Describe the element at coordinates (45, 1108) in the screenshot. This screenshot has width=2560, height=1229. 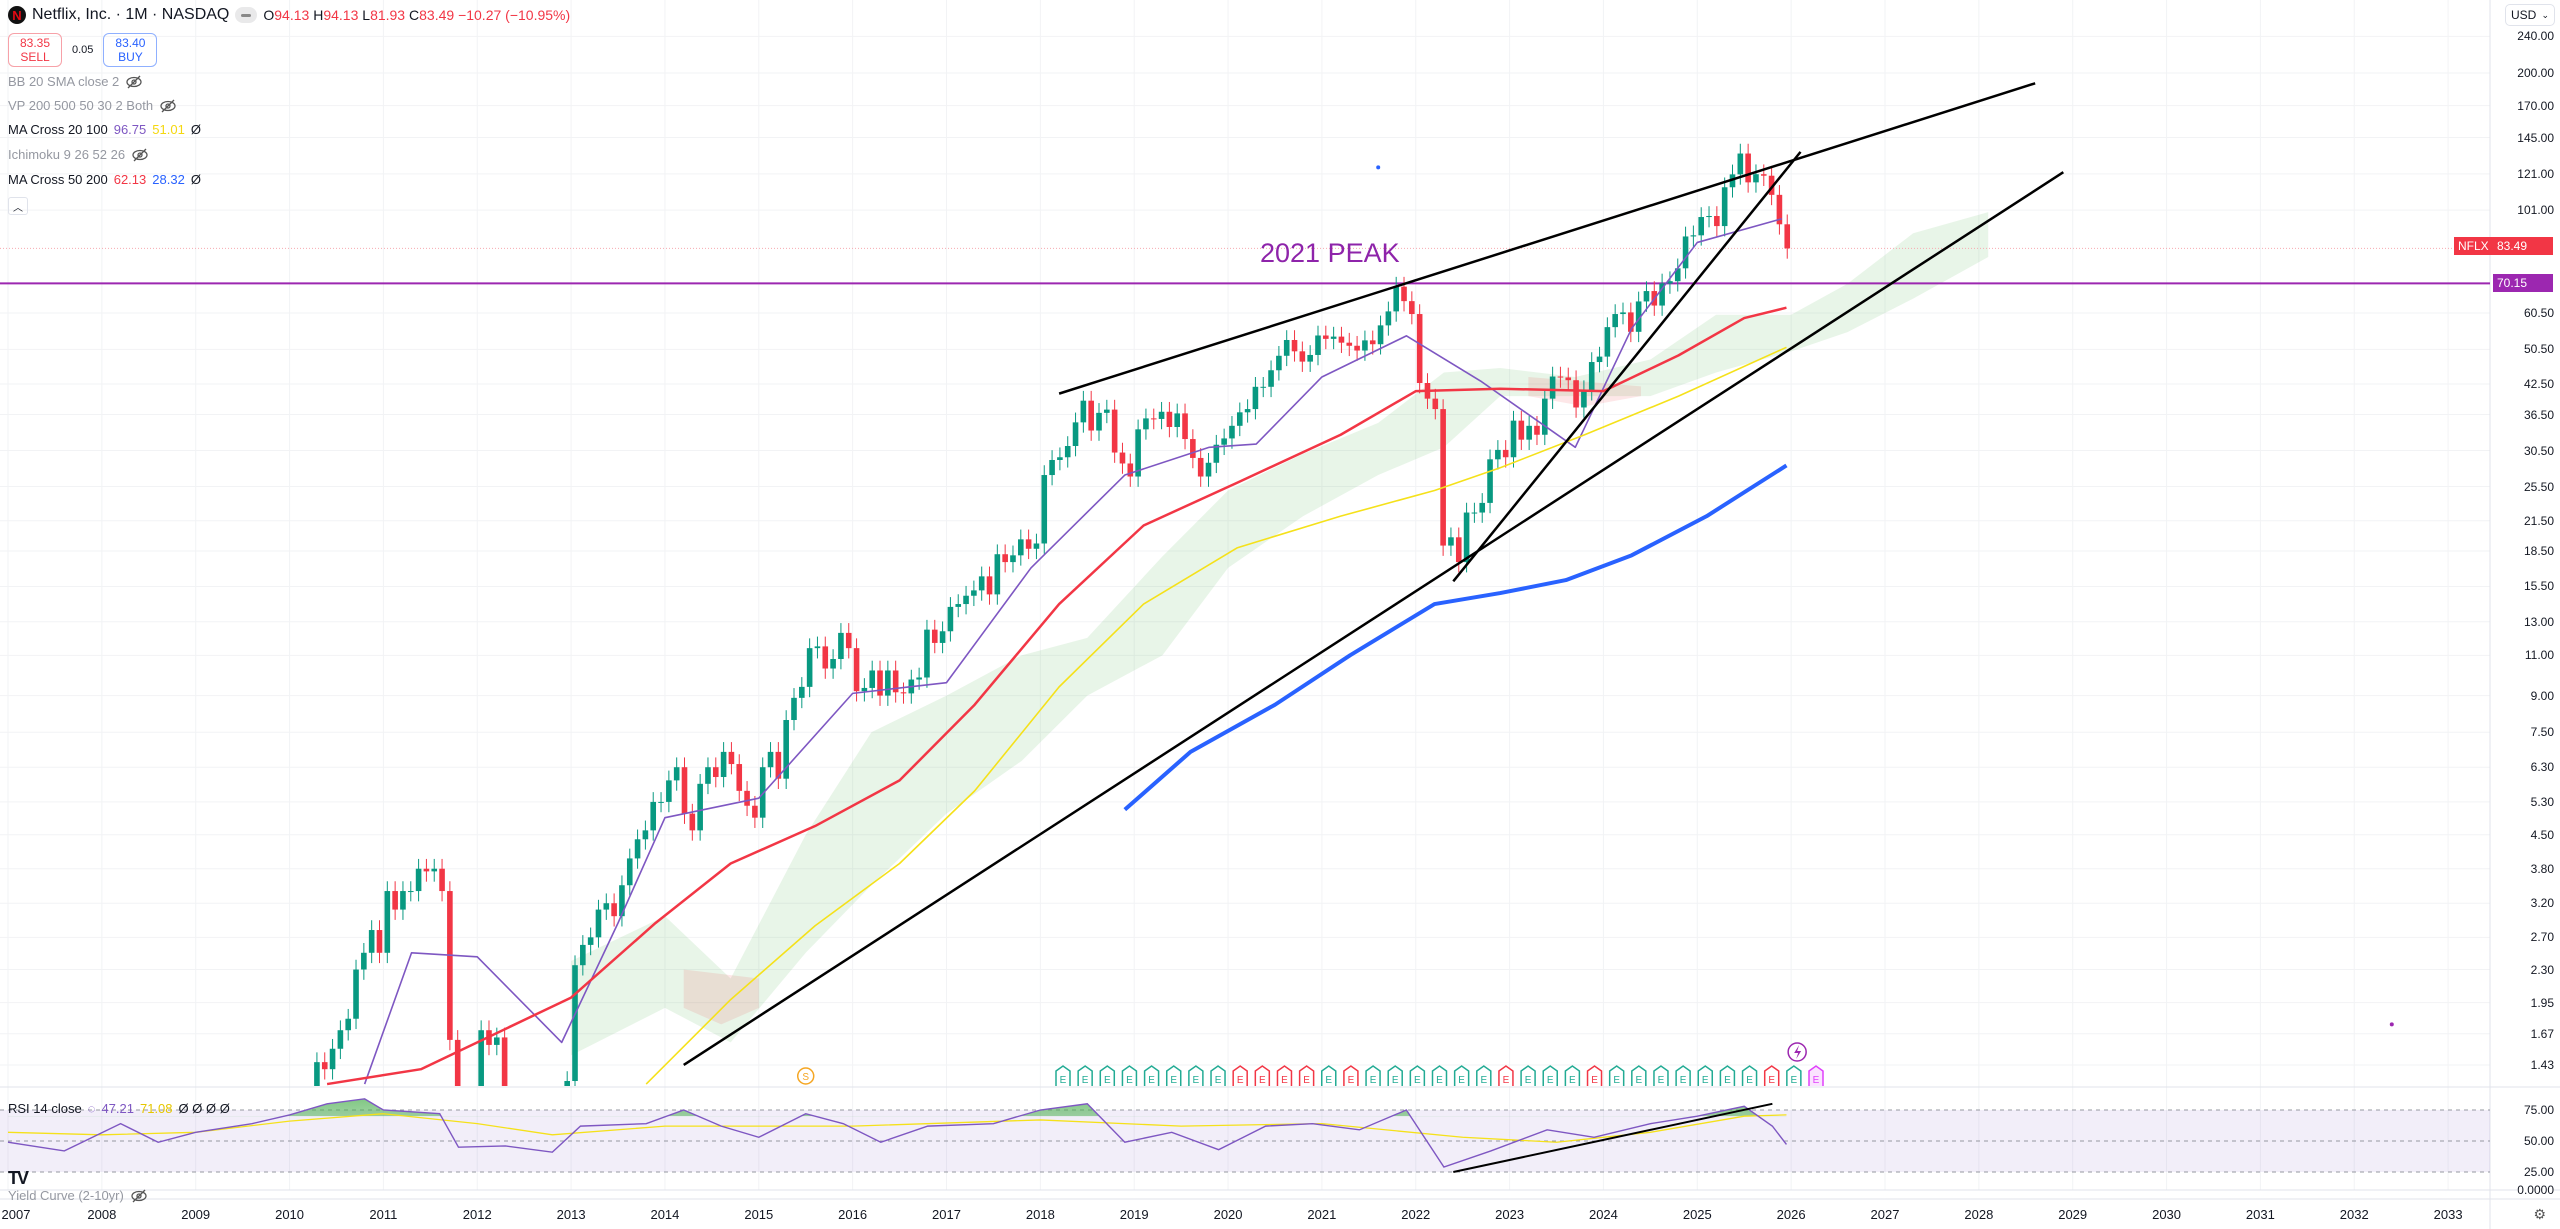
I see `rsi-title: RSI 14 close` at that location.